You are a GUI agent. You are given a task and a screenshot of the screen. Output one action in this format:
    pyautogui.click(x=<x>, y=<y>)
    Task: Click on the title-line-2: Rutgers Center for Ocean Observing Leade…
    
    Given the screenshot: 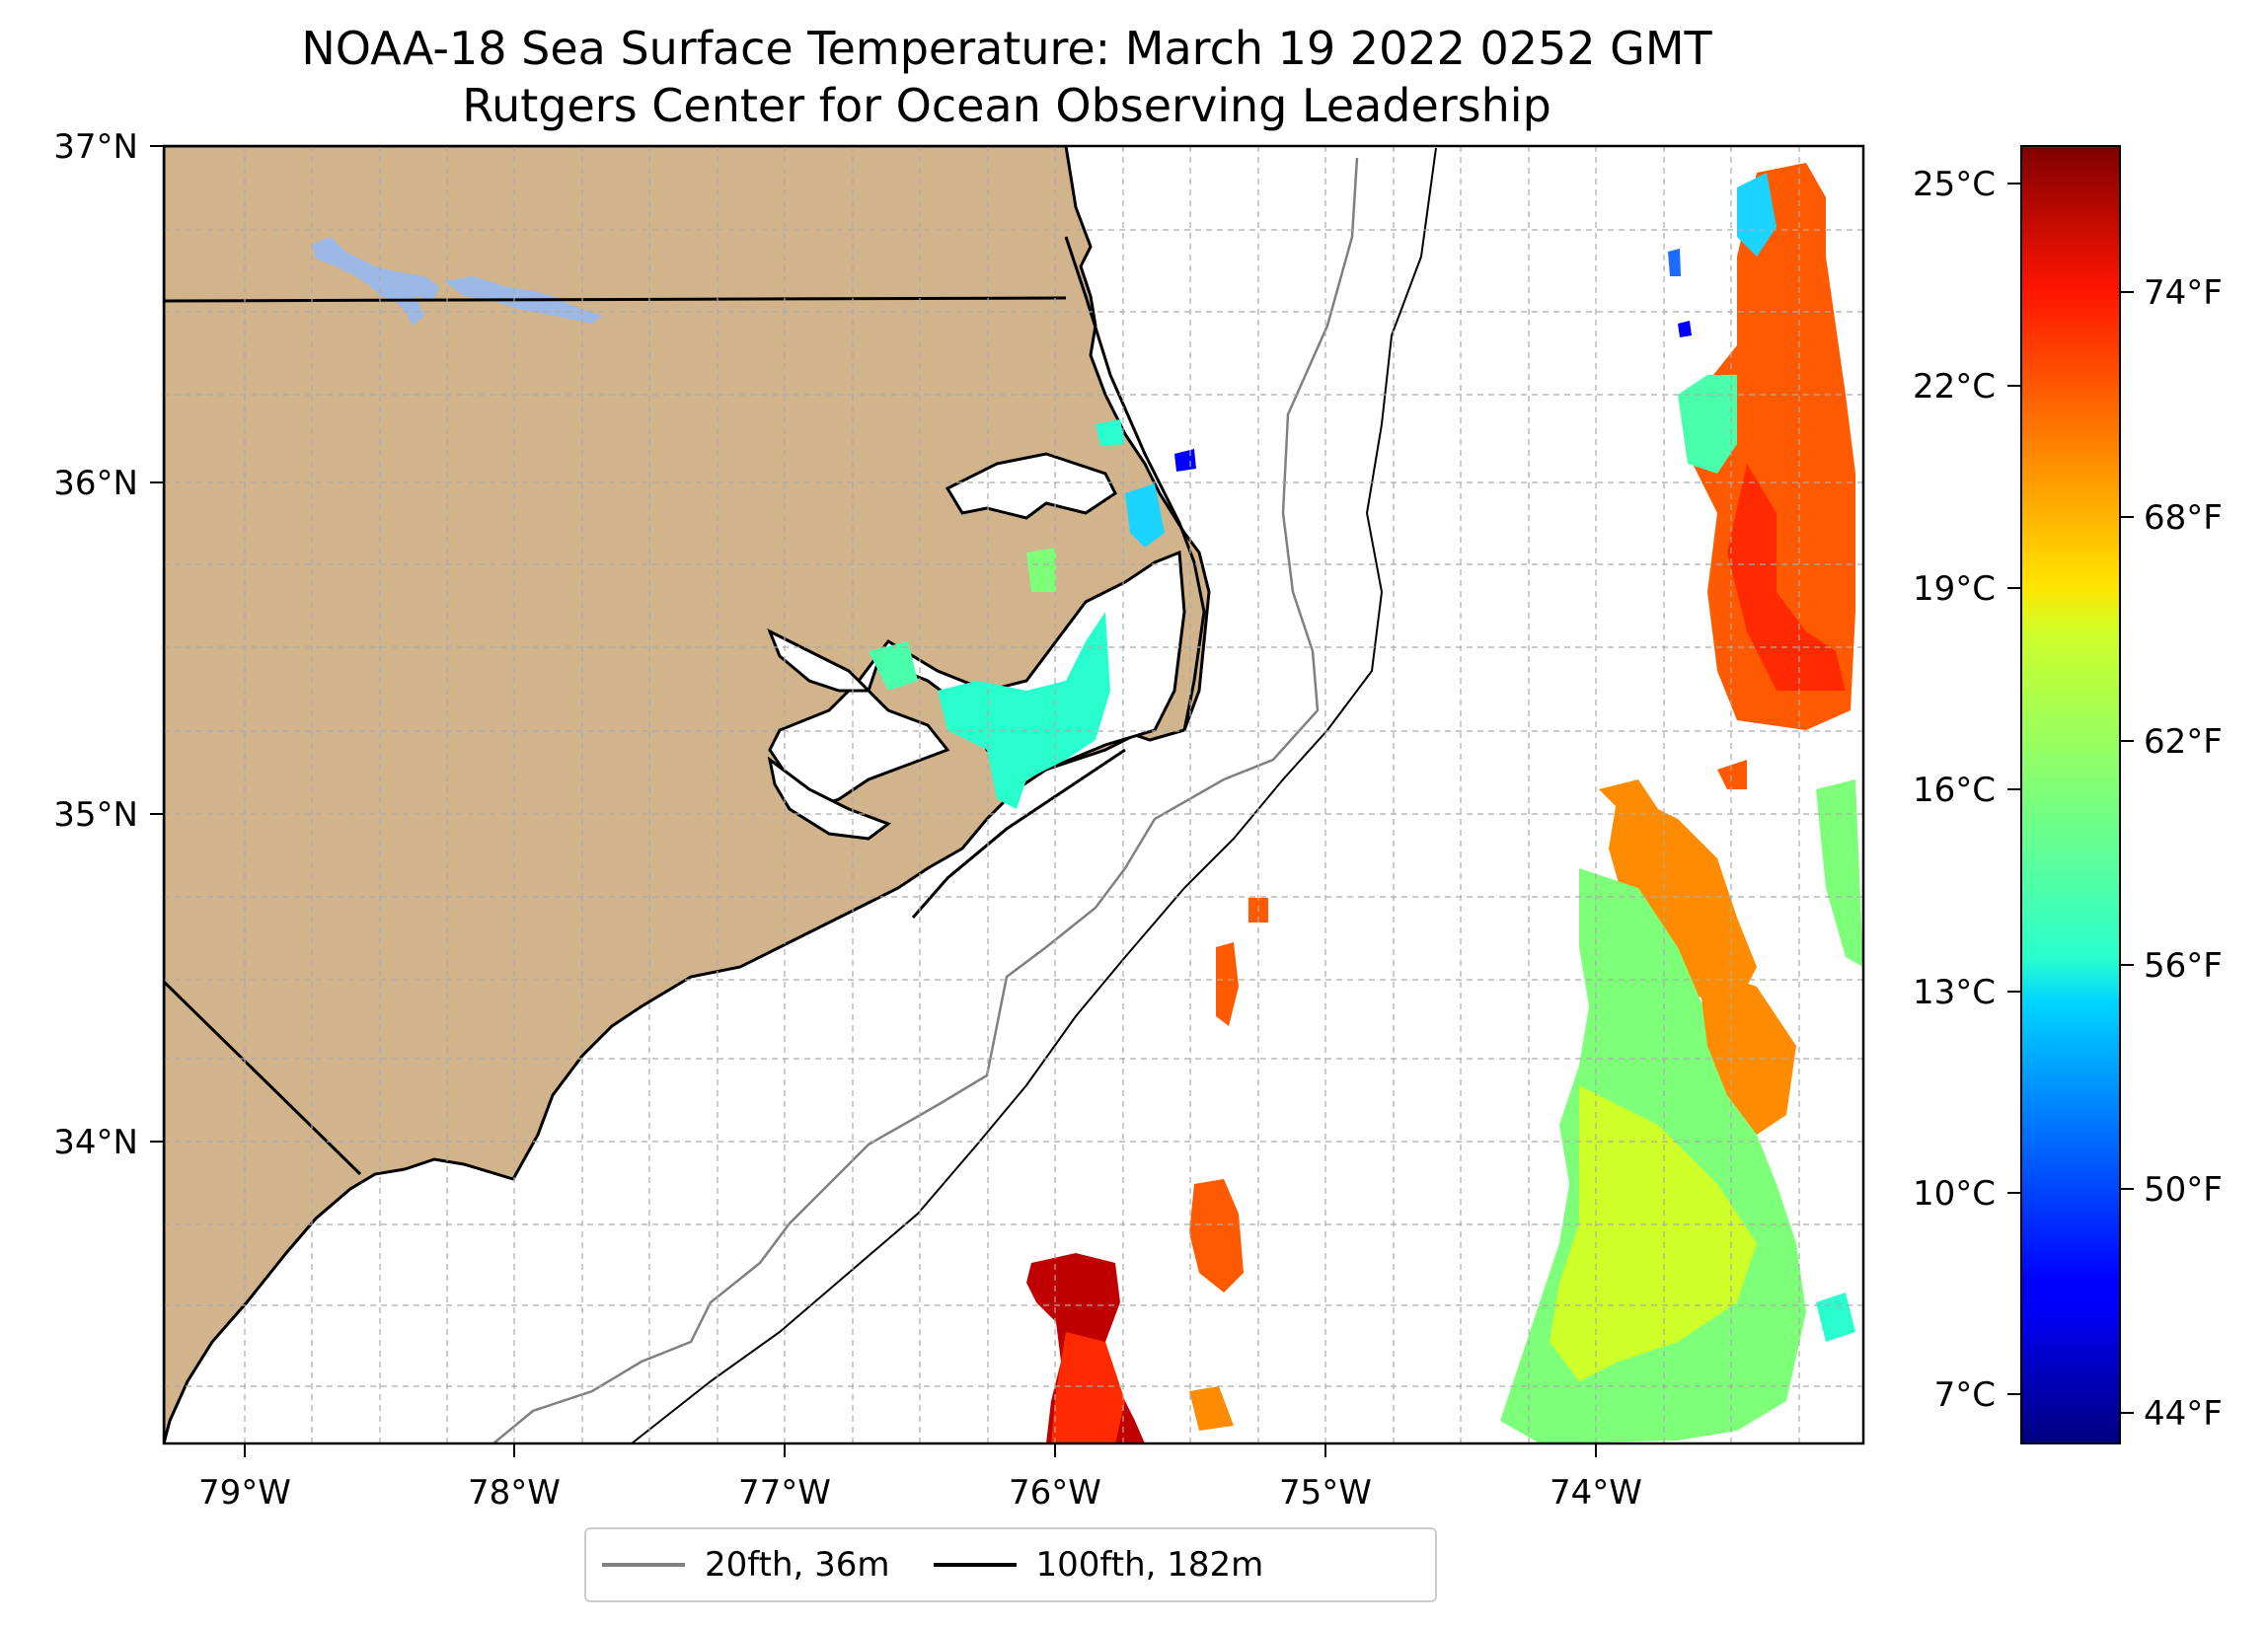 What is the action you would take?
    pyautogui.click(x=1006, y=105)
    